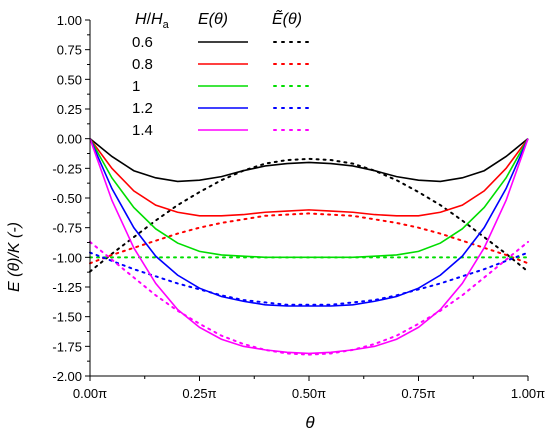  I want to click on x-tick-label: 0.25π, so click(199, 393).